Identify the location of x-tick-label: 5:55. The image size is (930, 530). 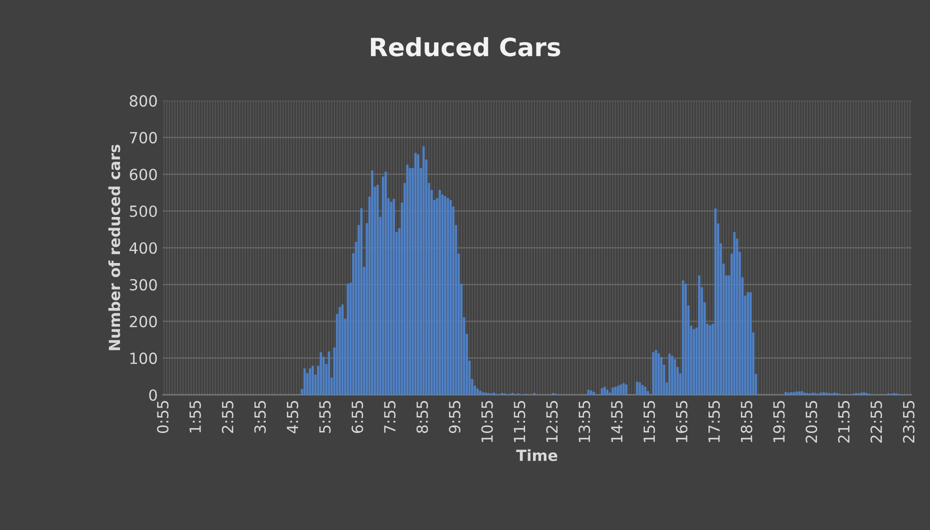
(325, 417).